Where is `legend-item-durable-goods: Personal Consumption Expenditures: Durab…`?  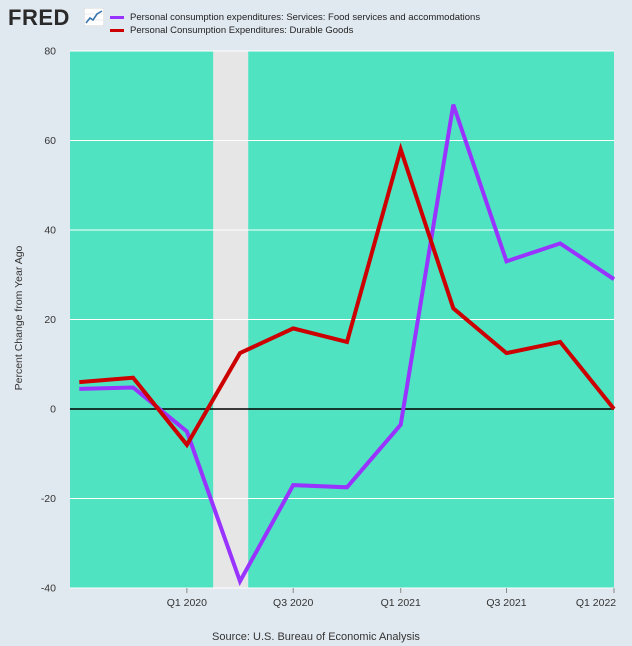 legend-item-durable-goods: Personal Consumption Expenditures: Durab… is located at coordinates (231, 30).